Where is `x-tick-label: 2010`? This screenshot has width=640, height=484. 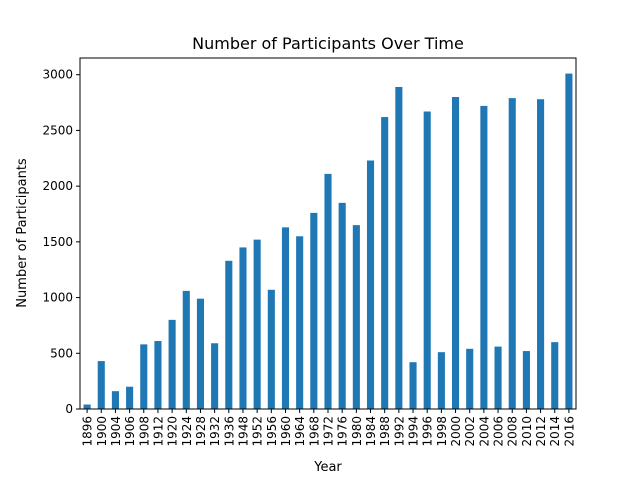
x-tick-label: 2010 is located at coordinates (527, 431).